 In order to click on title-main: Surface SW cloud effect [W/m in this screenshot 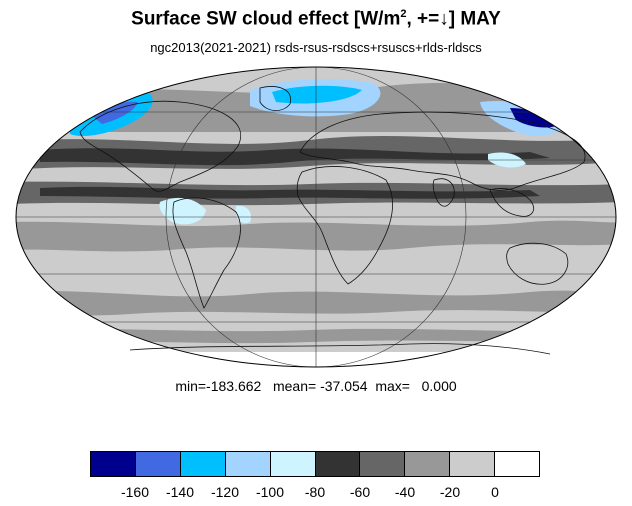, I will do `click(266, 19)`.